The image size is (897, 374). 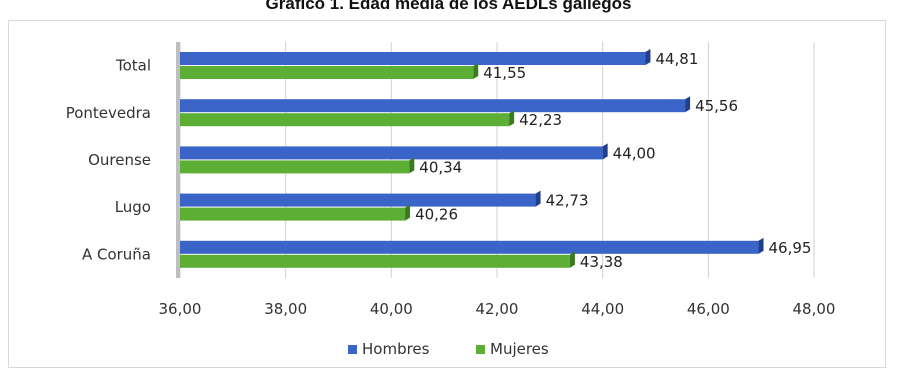 I want to click on data-label: 40,34, so click(x=440, y=167).